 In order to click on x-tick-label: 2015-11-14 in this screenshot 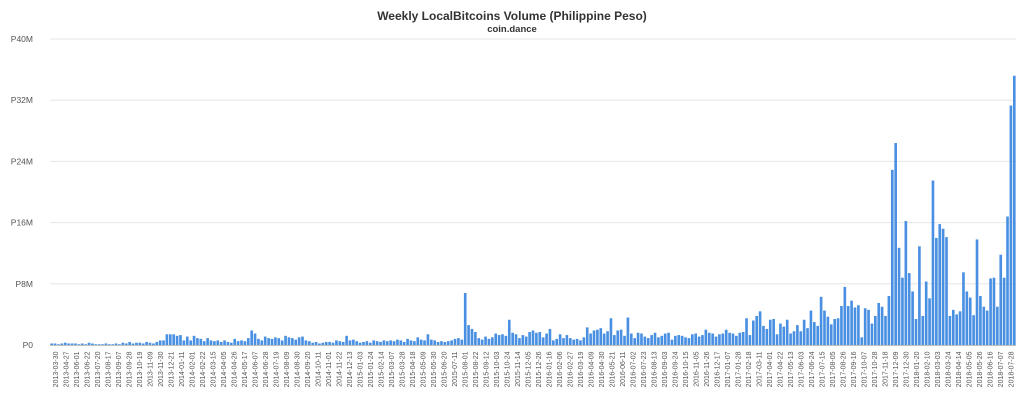, I will do `click(518, 368)`.